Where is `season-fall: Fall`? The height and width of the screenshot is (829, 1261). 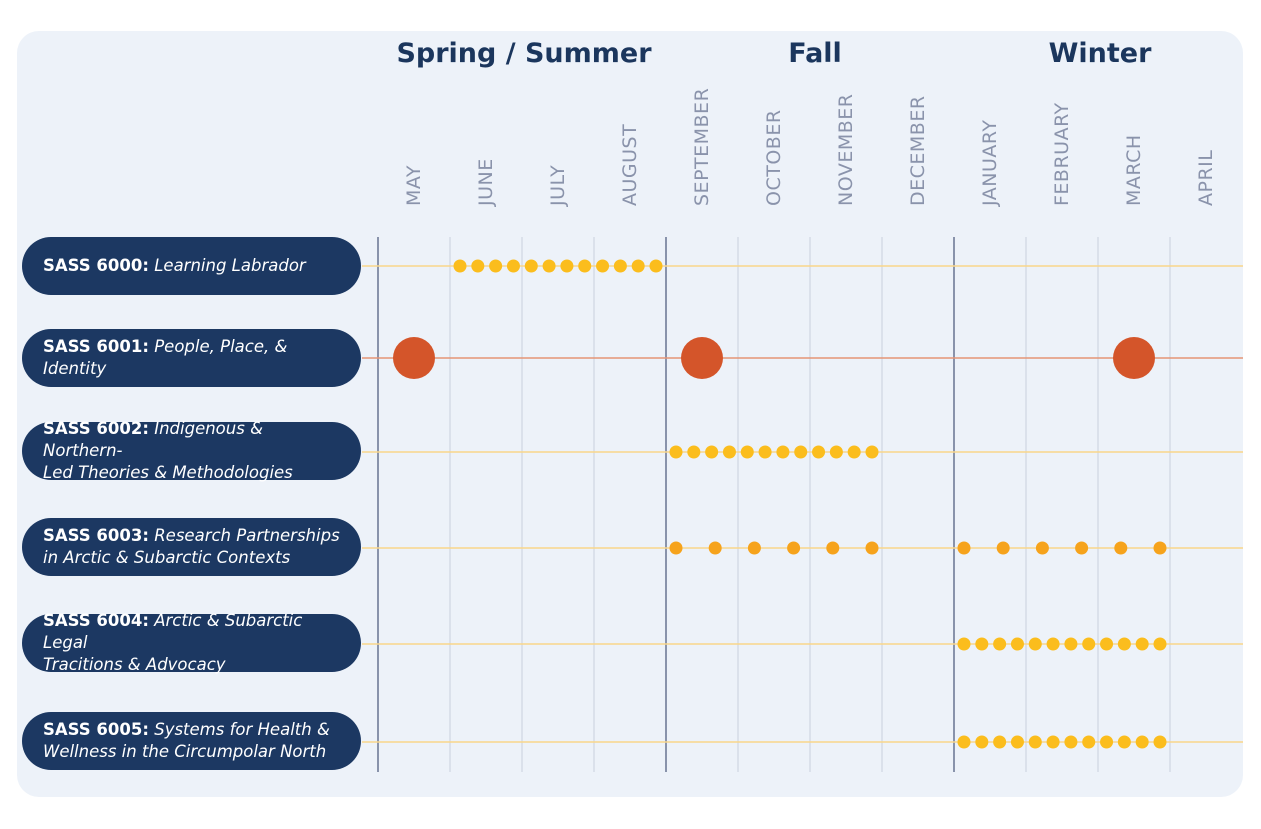
season-fall: Fall is located at coordinates (815, 53).